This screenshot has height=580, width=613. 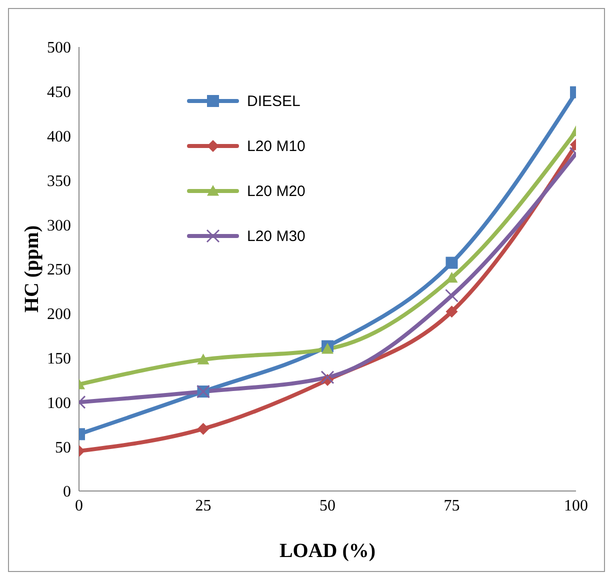 What do you see at coordinates (273, 101) in the screenshot?
I see `legend-label: DIESEL` at bounding box center [273, 101].